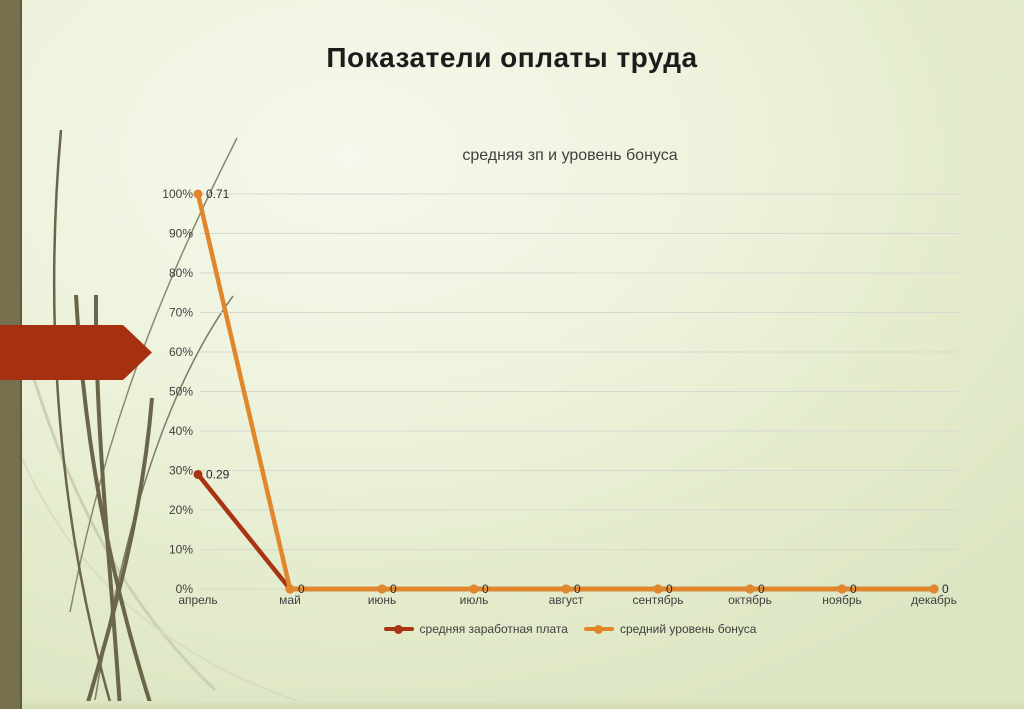 The width and height of the screenshot is (1024, 709). Describe the element at coordinates (218, 194) in the screenshot. I see `data-point-label: 0.71` at that location.